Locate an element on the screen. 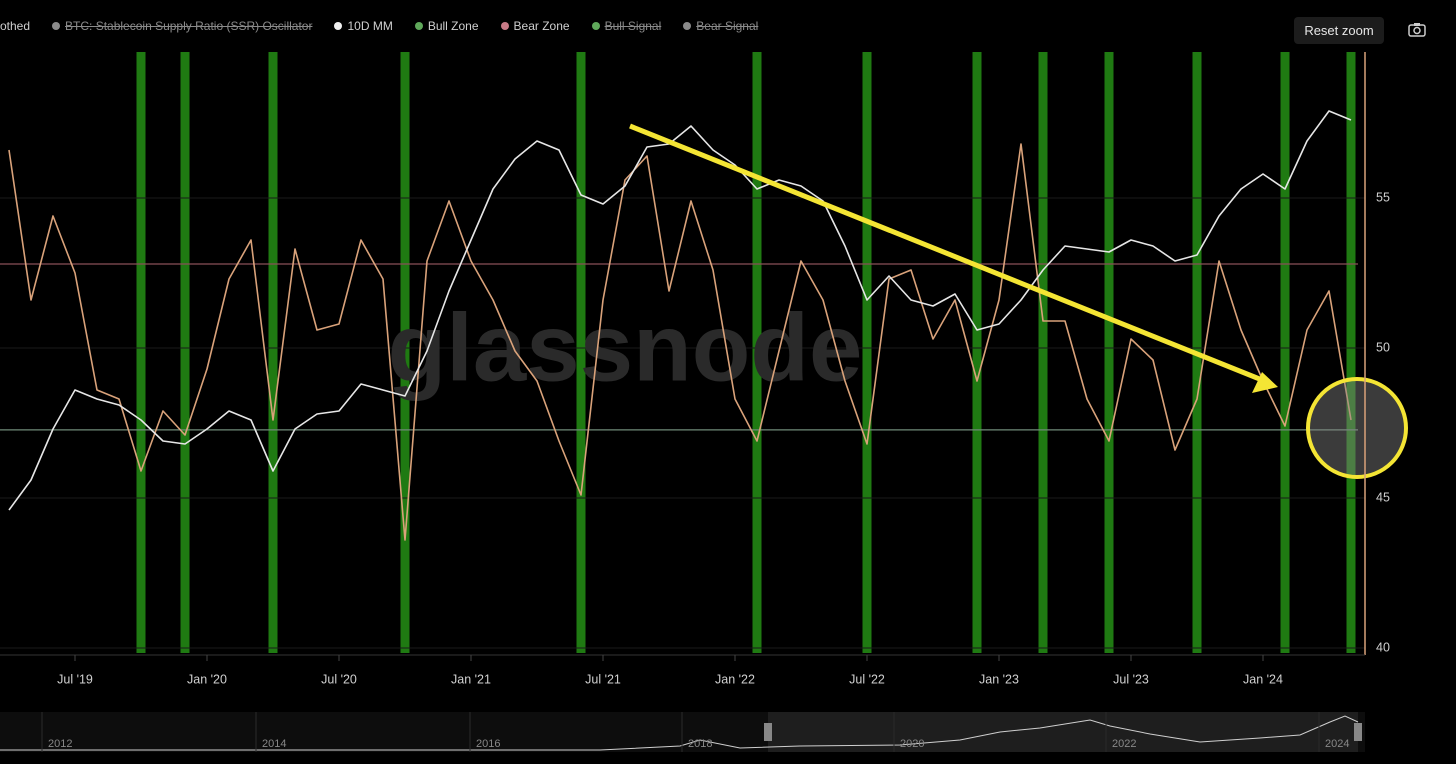 The image size is (1456, 764). legend-item: othed is located at coordinates (15, 26).